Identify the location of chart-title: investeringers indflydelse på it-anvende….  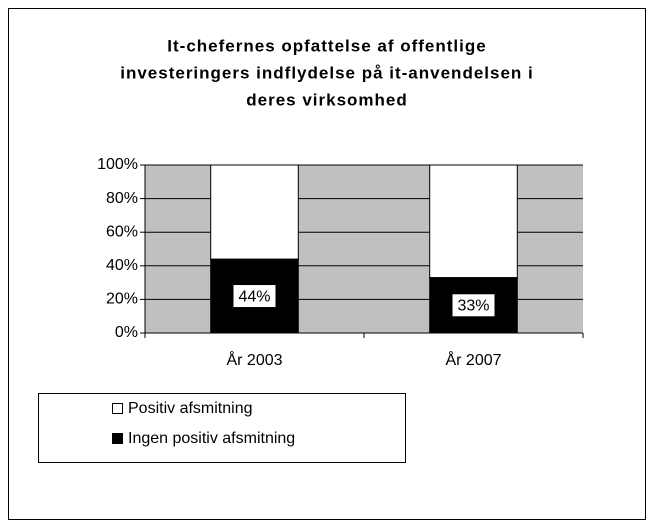
(327, 72).